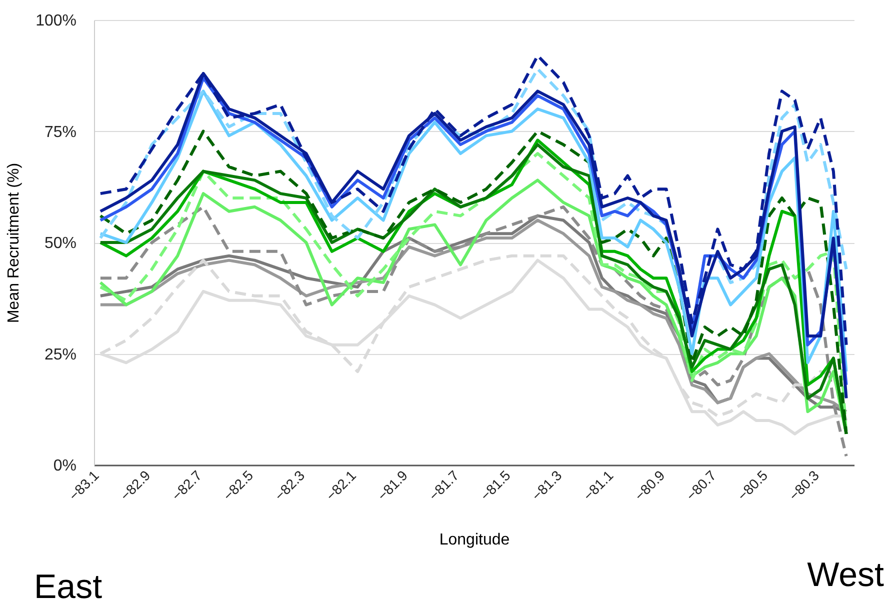 The width and height of the screenshot is (890, 610). What do you see at coordinates (64, 466) in the screenshot?
I see `y-tick-label: 0%` at bounding box center [64, 466].